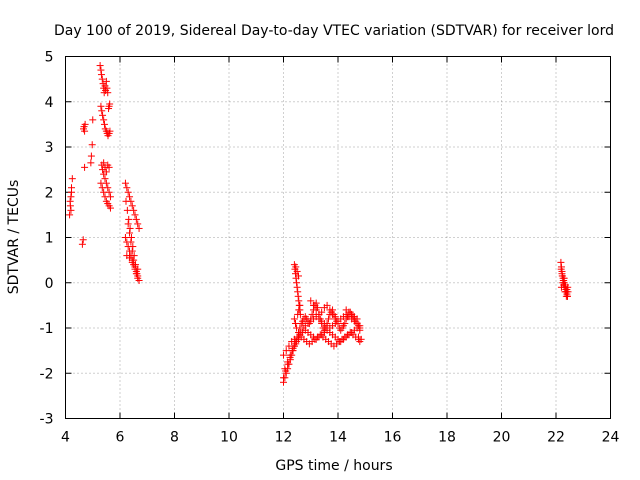 The image size is (640, 480). I want to click on x-tick-label: 16, so click(393, 438).